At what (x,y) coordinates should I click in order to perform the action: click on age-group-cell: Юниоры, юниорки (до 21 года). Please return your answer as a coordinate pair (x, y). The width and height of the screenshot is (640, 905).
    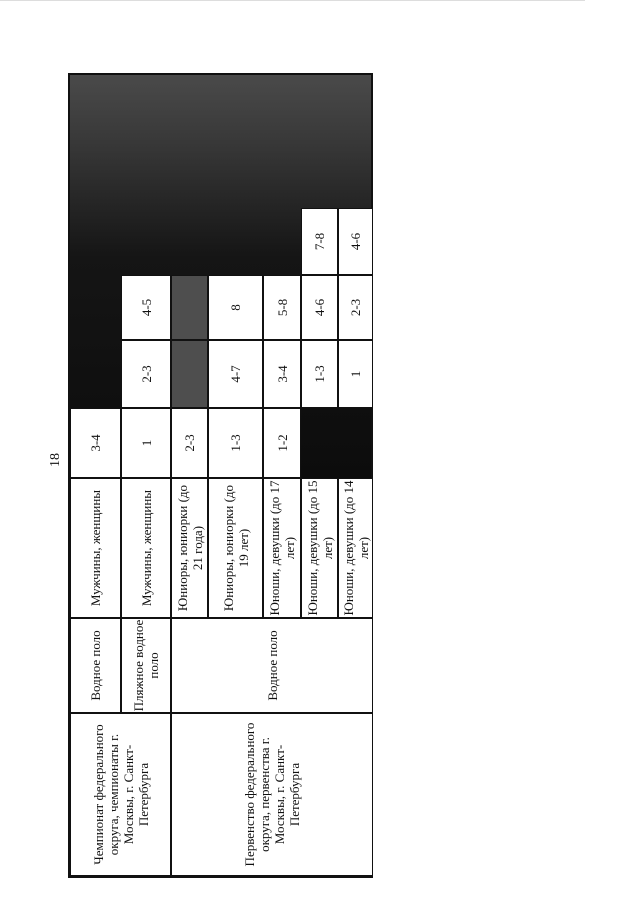
    Looking at the image, I should click on (189, 548).